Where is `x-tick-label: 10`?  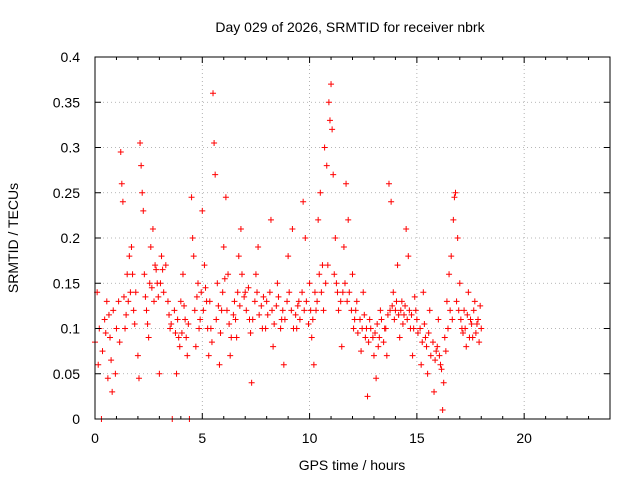 x-tick-label: 10 is located at coordinates (310, 438).